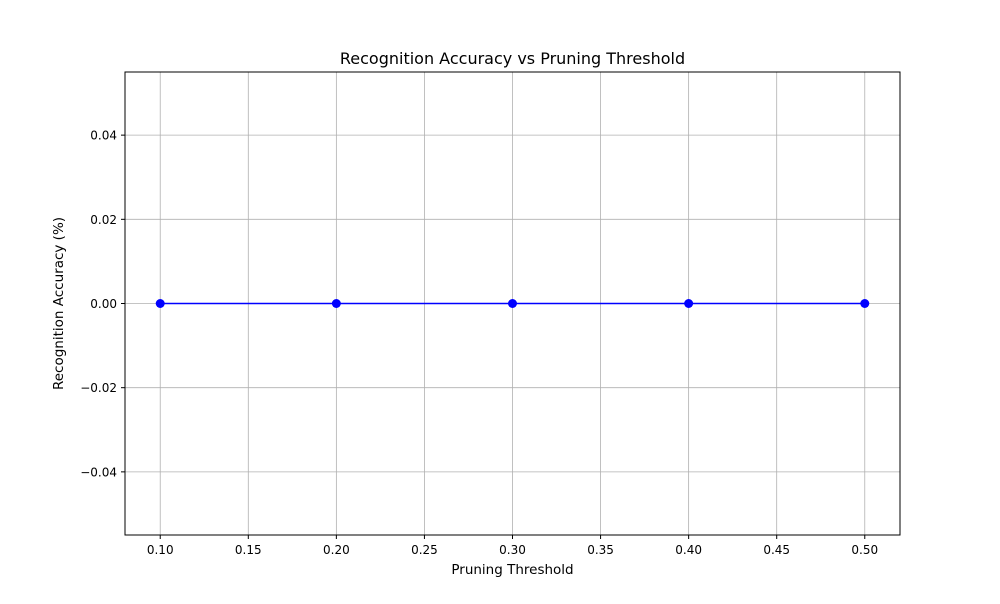  Describe the element at coordinates (248, 550) in the screenshot. I see `x-tick-label: 0.15` at that location.